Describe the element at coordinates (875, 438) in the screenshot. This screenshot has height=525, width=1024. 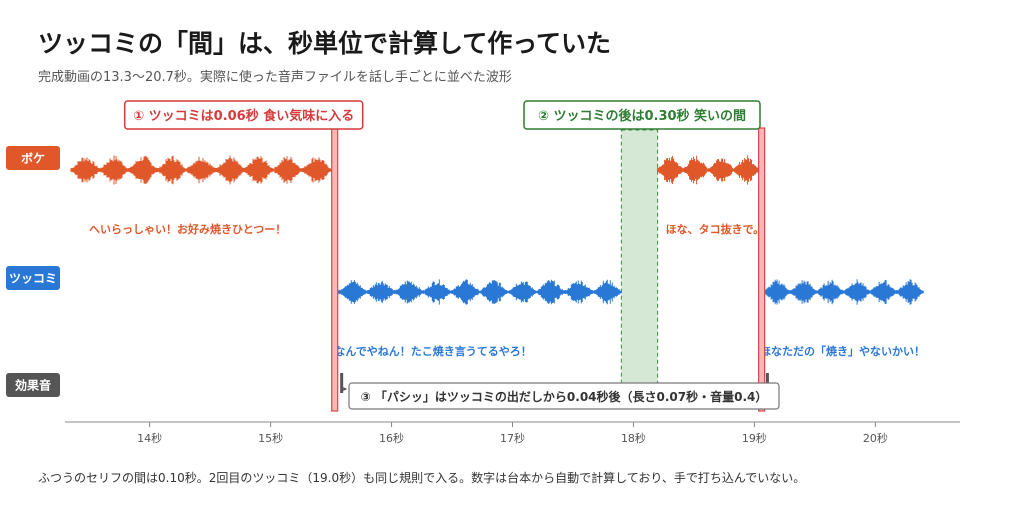
I see `x-tick-label: 20秒` at that location.